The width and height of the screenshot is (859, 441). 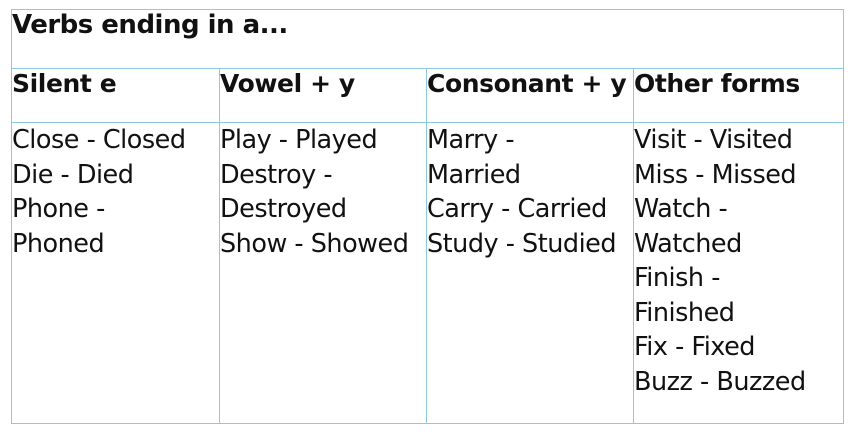 What do you see at coordinates (314, 243) in the screenshot?
I see `verb-line: Show - Showed` at bounding box center [314, 243].